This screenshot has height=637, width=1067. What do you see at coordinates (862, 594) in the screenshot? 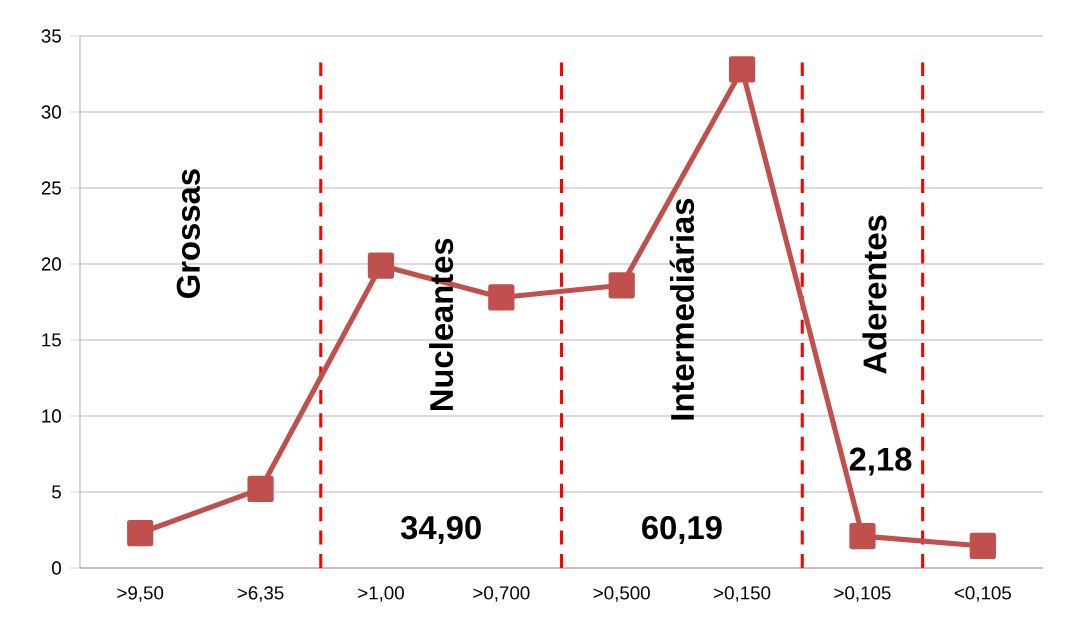
I see `x-tick-label: >0,105` at bounding box center [862, 594].